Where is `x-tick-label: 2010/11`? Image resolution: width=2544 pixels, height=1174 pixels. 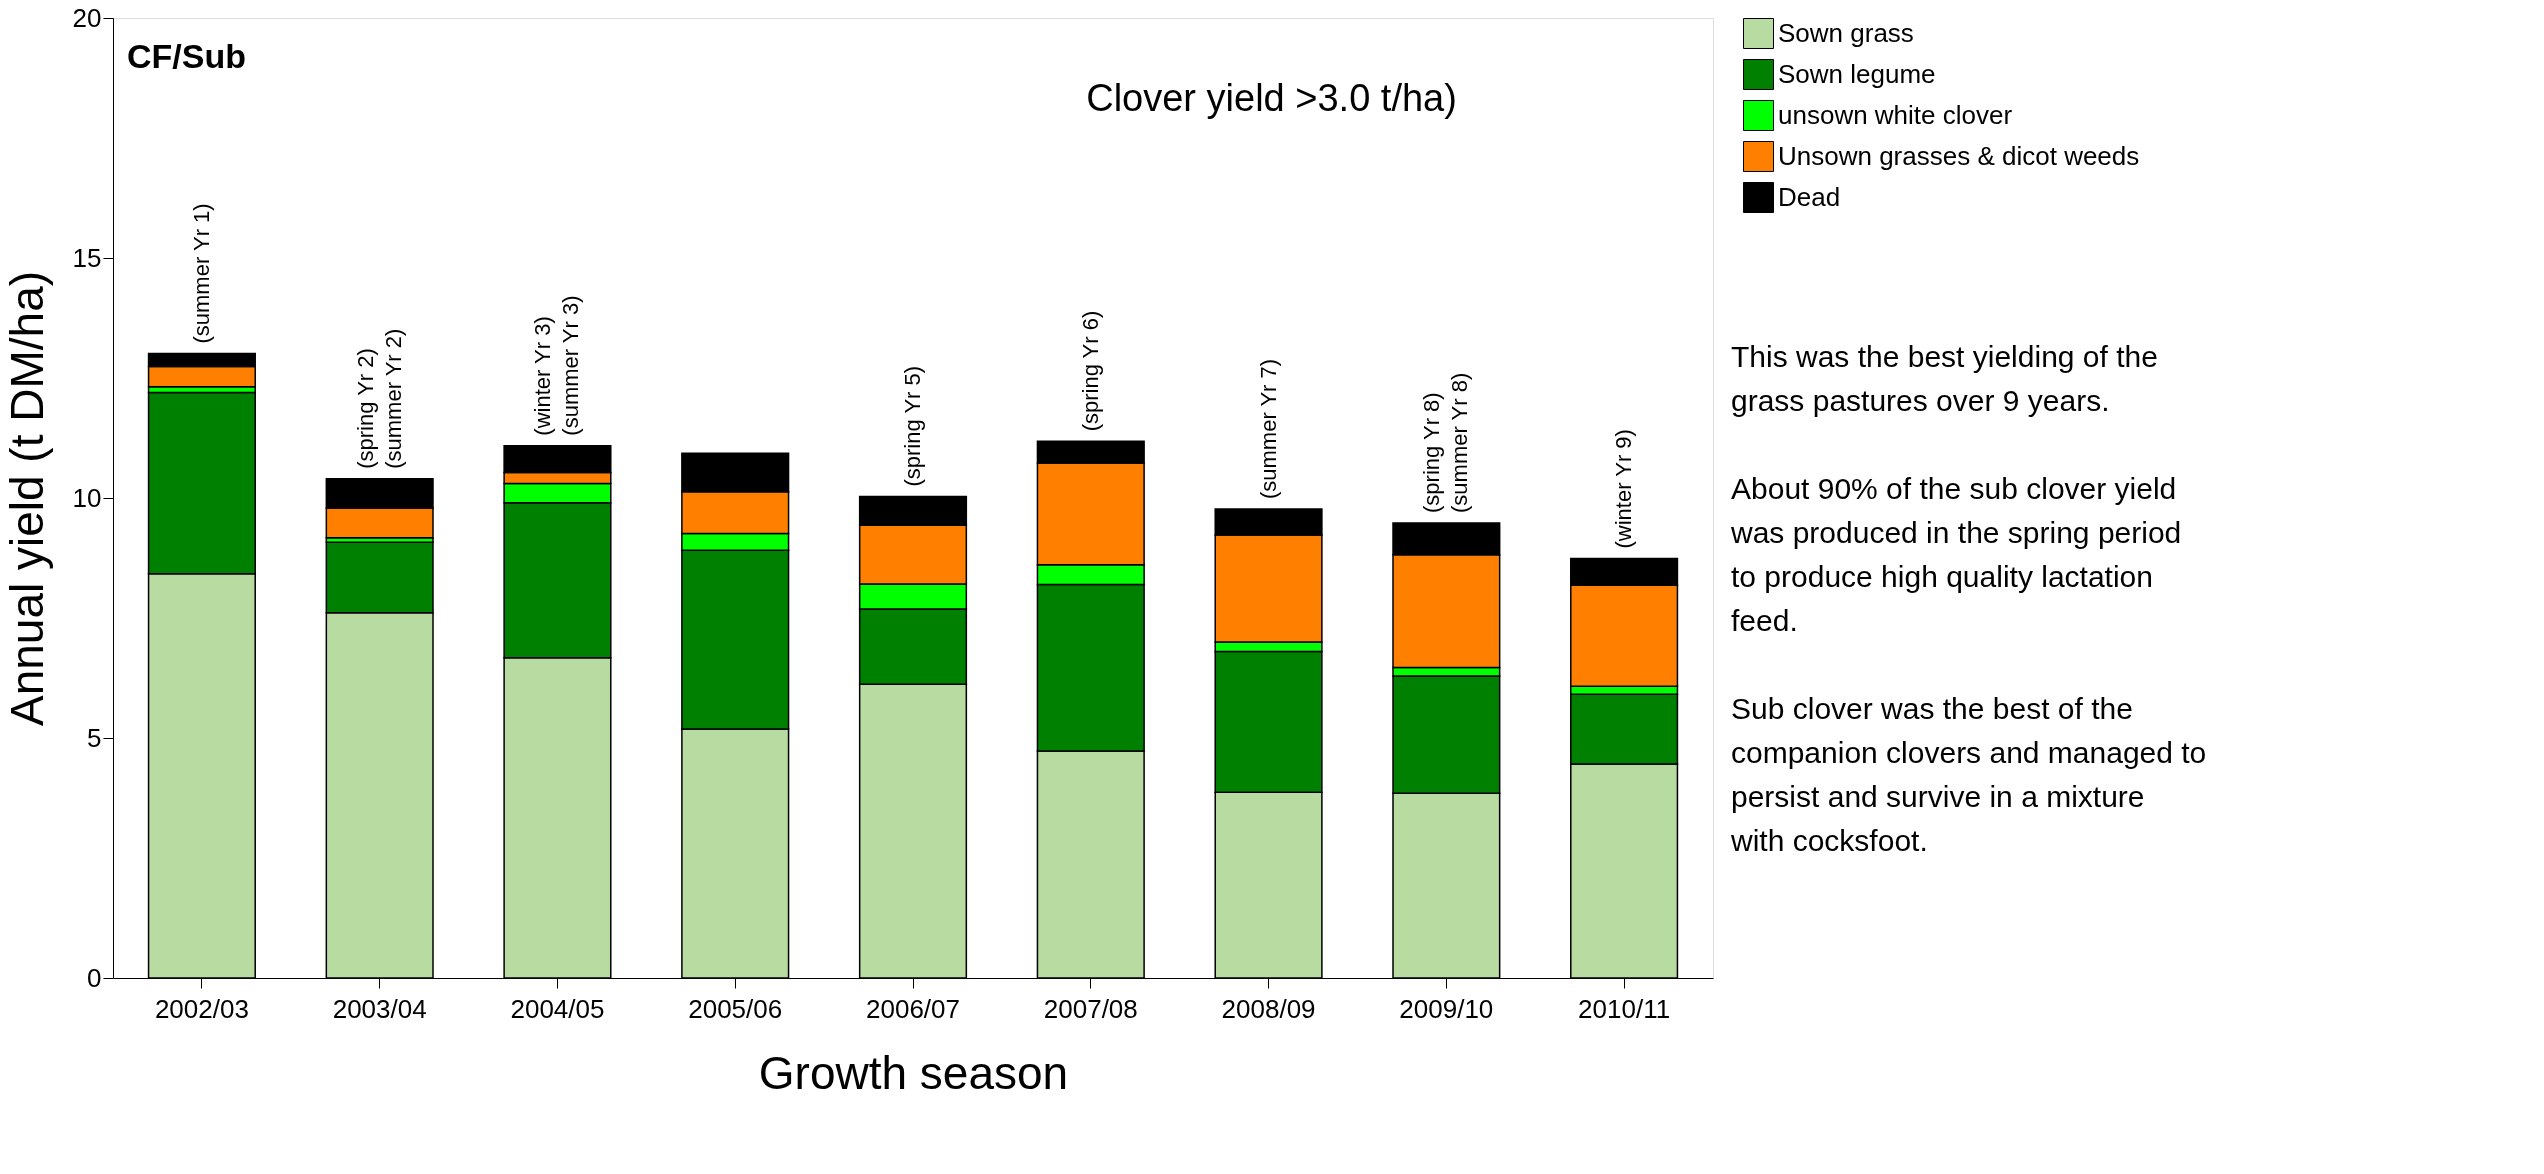 x-tick-label: 2010/11 is located at coordinates (1624, 1008).